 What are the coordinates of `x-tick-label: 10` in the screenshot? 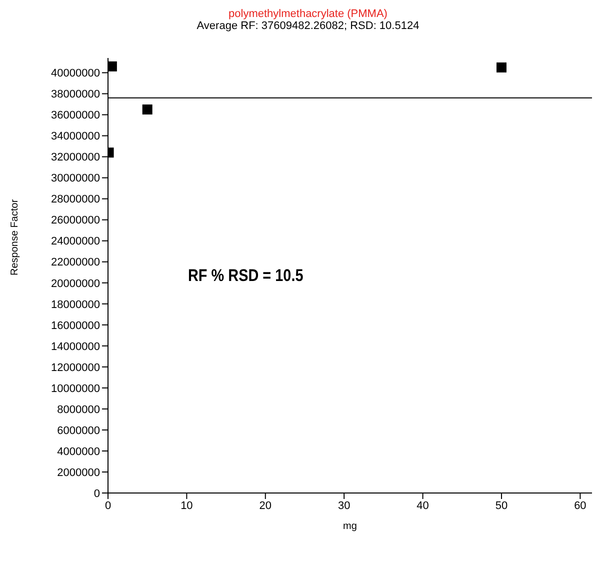 It's located at (186, 506).